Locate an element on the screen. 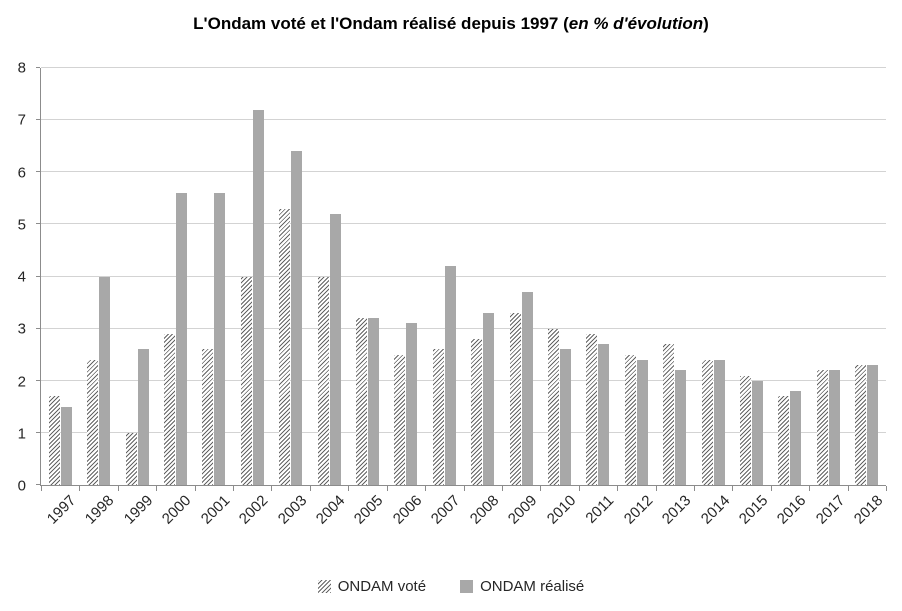  x-tick-label: 2001 is located at coordinates (215, 510).